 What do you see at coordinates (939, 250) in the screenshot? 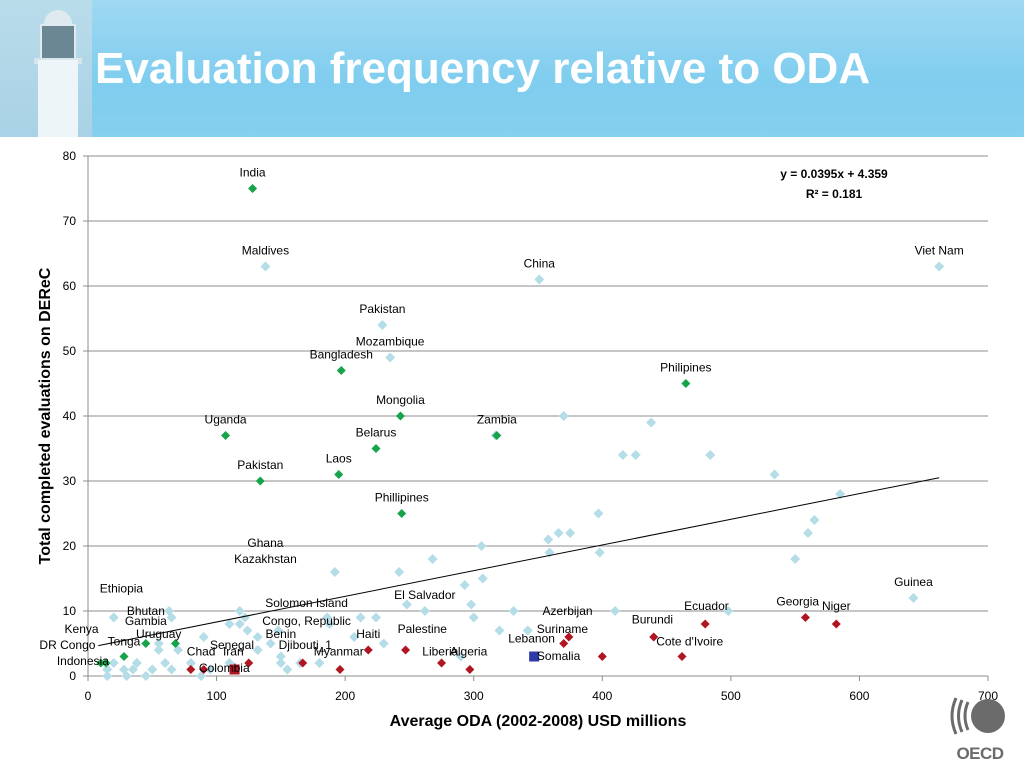
I see `point-label: Viet Nam` at bounding box center [939, 250].